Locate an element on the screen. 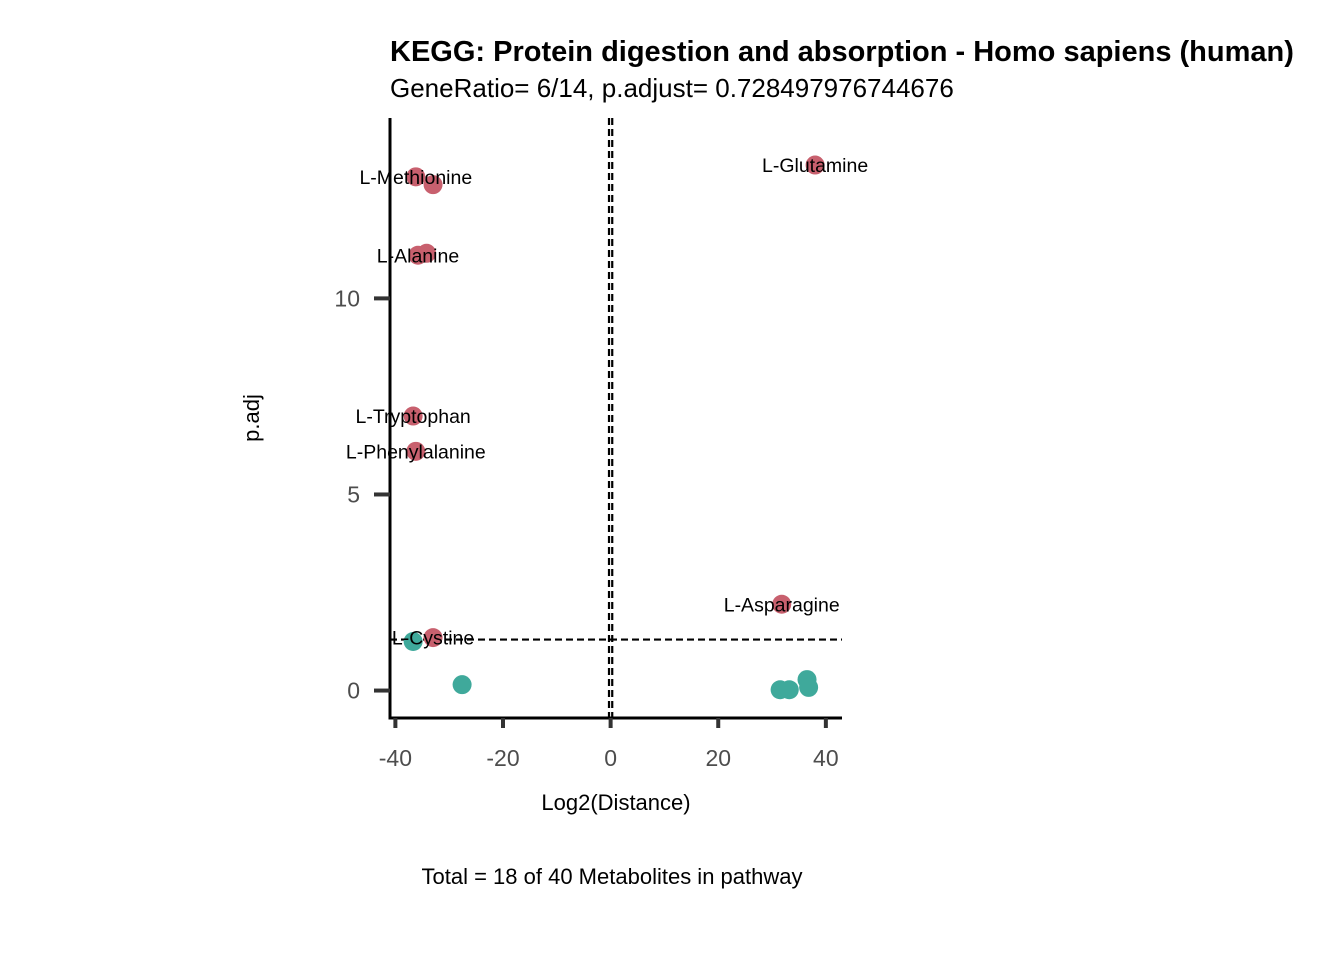 The height and width of the screenshot is (960, 1344). point-label: L-Glutamine is located at coordinates (815, 166).